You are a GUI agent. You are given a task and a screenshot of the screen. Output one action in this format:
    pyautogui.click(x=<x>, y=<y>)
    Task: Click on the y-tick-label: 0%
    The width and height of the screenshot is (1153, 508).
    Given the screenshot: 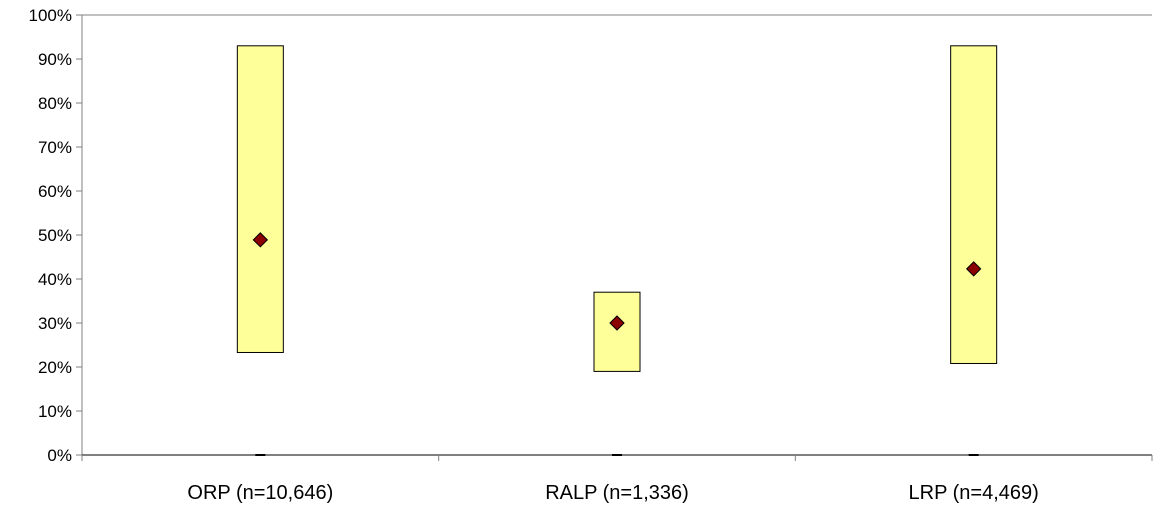 What is the action you would take?
    pyautogui.click(x=59, y=455)
    